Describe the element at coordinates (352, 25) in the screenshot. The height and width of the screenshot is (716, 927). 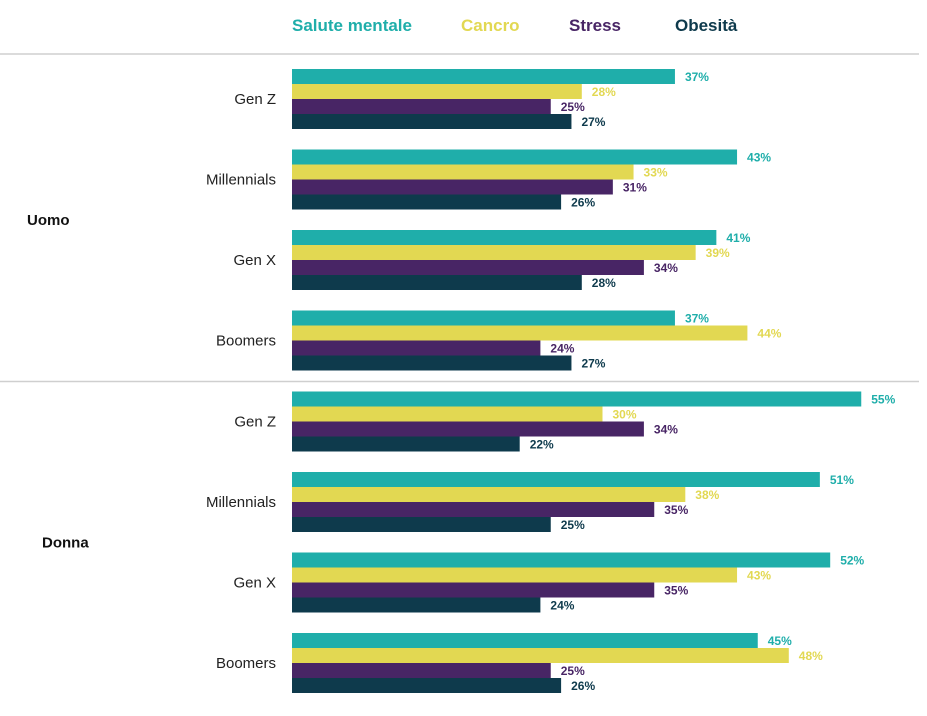
I see `legend-item-salute-mentale: Salute mentale` at that location.